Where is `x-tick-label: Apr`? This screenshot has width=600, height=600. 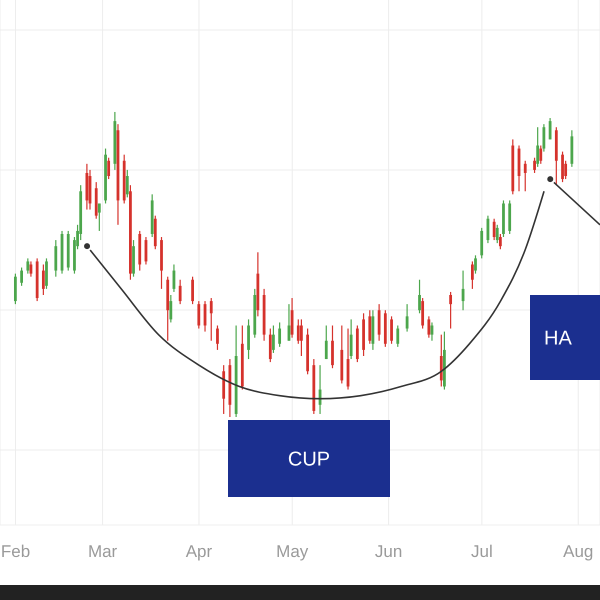
x-tick-label: Apr is located at coordinates (199, 552).